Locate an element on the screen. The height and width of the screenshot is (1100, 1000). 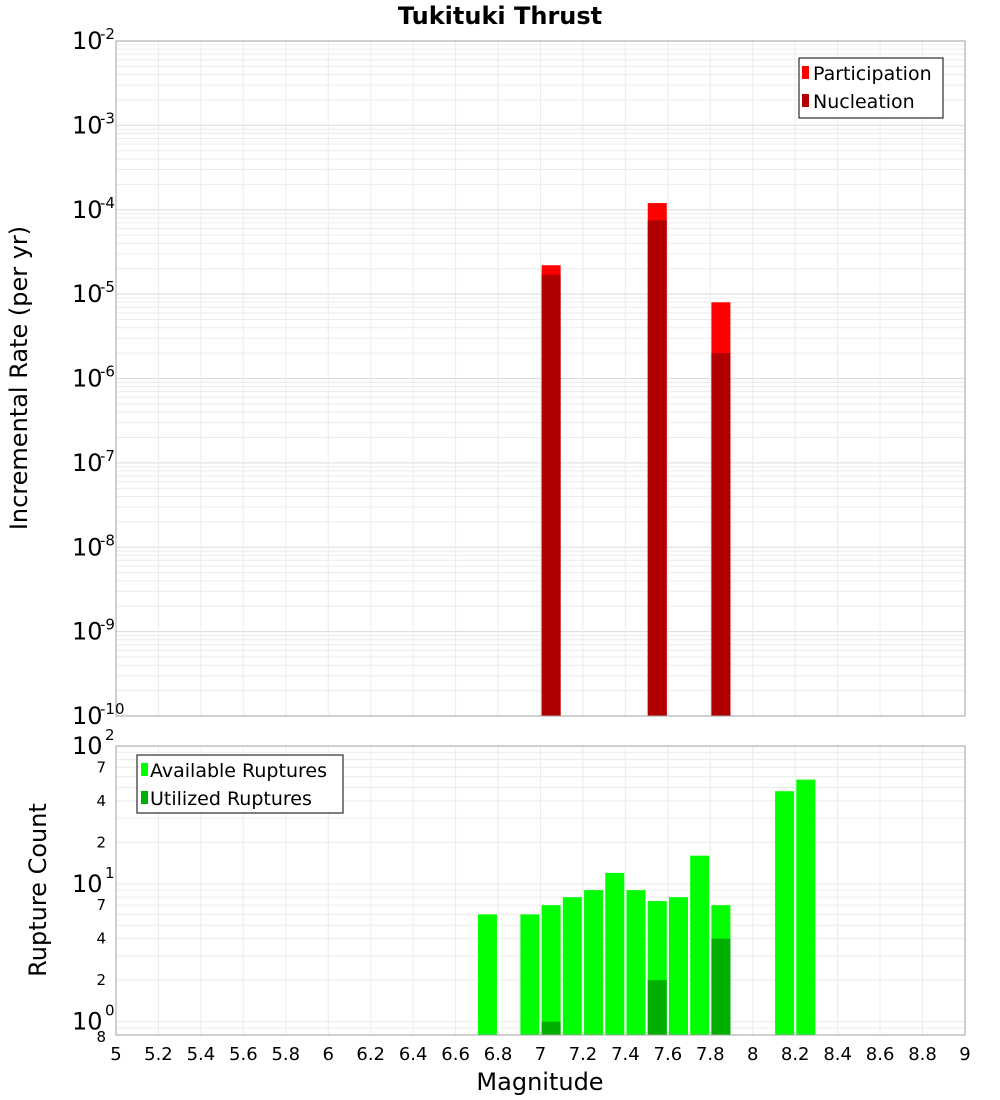
legend-label-utilized: Utilized Ruptures is located at coordinates (231, 799).